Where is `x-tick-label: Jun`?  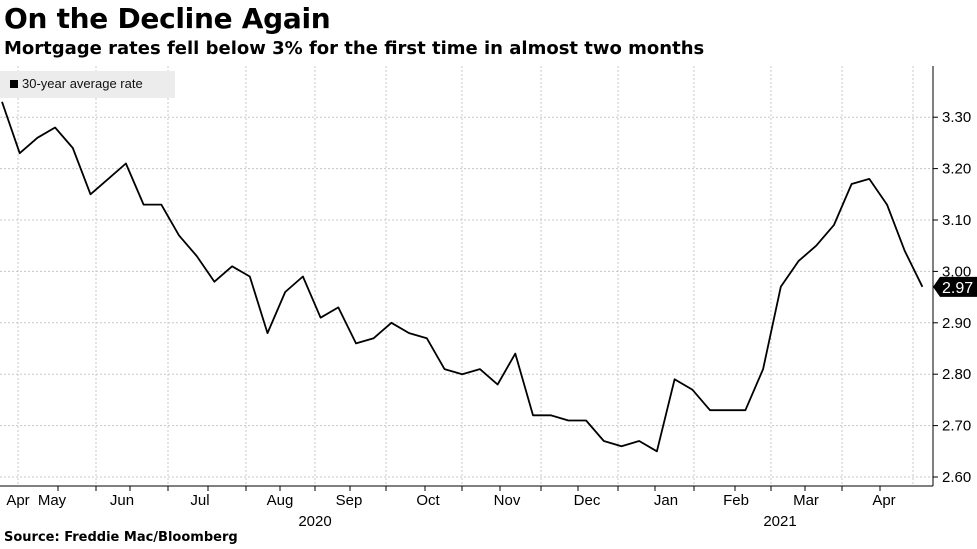 x-tick-label: Jun is located at coordinates (122, 500).